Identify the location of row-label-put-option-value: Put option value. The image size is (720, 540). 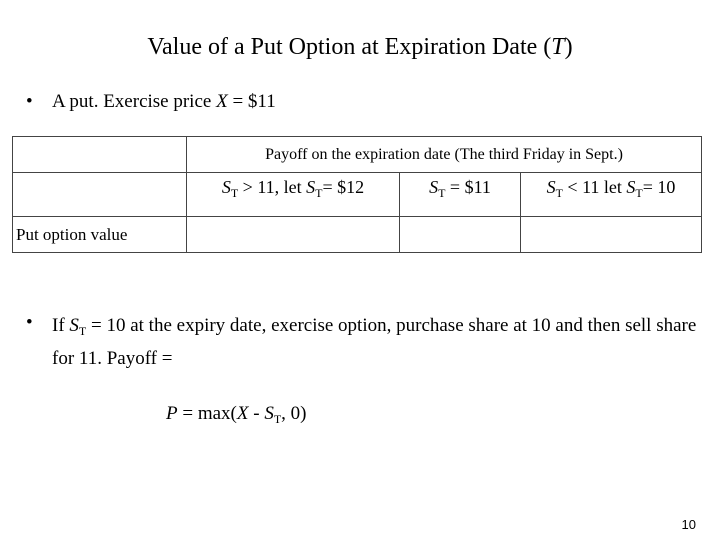
(99, 234).